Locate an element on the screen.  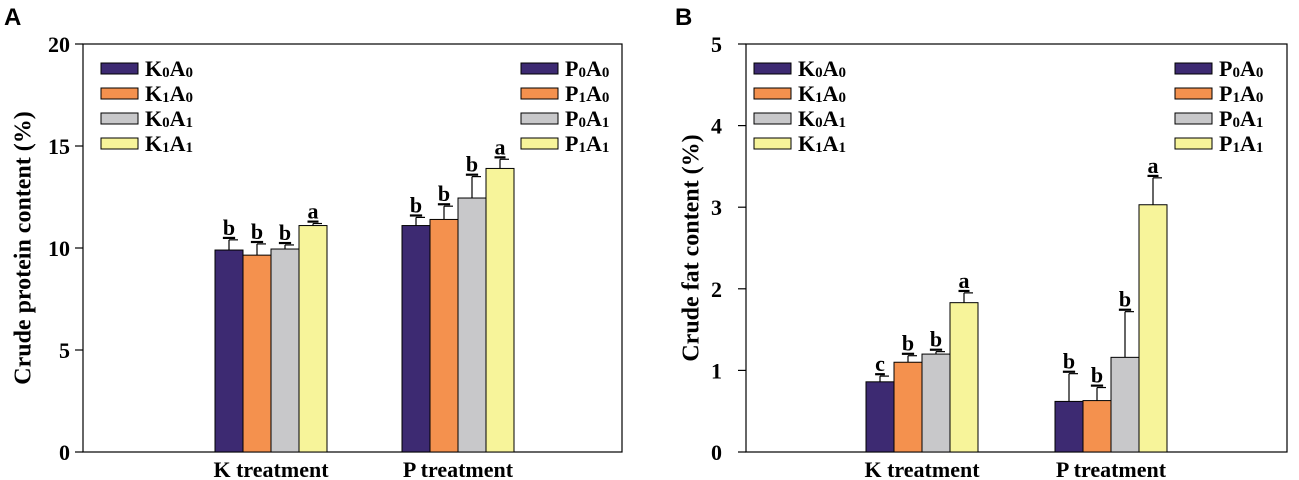
y-tick-label: 2 is located at coordinates (716, 289).